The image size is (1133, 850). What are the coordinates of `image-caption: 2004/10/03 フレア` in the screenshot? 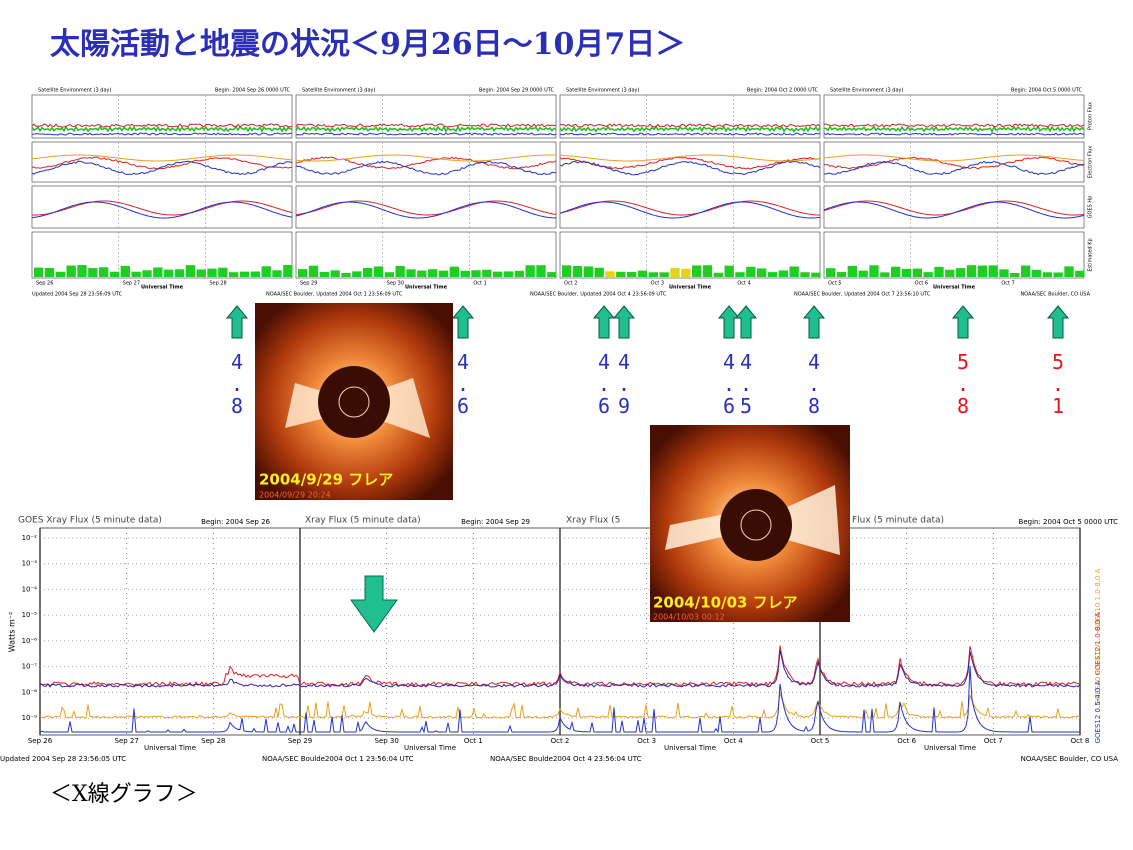 It's located at (725, 603).